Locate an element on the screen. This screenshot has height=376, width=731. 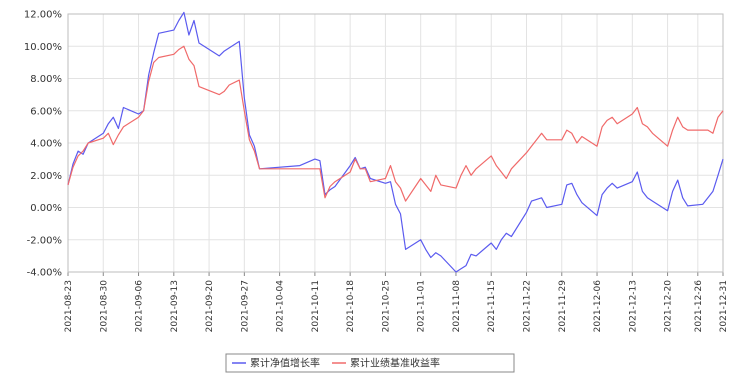
legend-label: 累计业绩基准收益率 is located at coordinates (395, 363).